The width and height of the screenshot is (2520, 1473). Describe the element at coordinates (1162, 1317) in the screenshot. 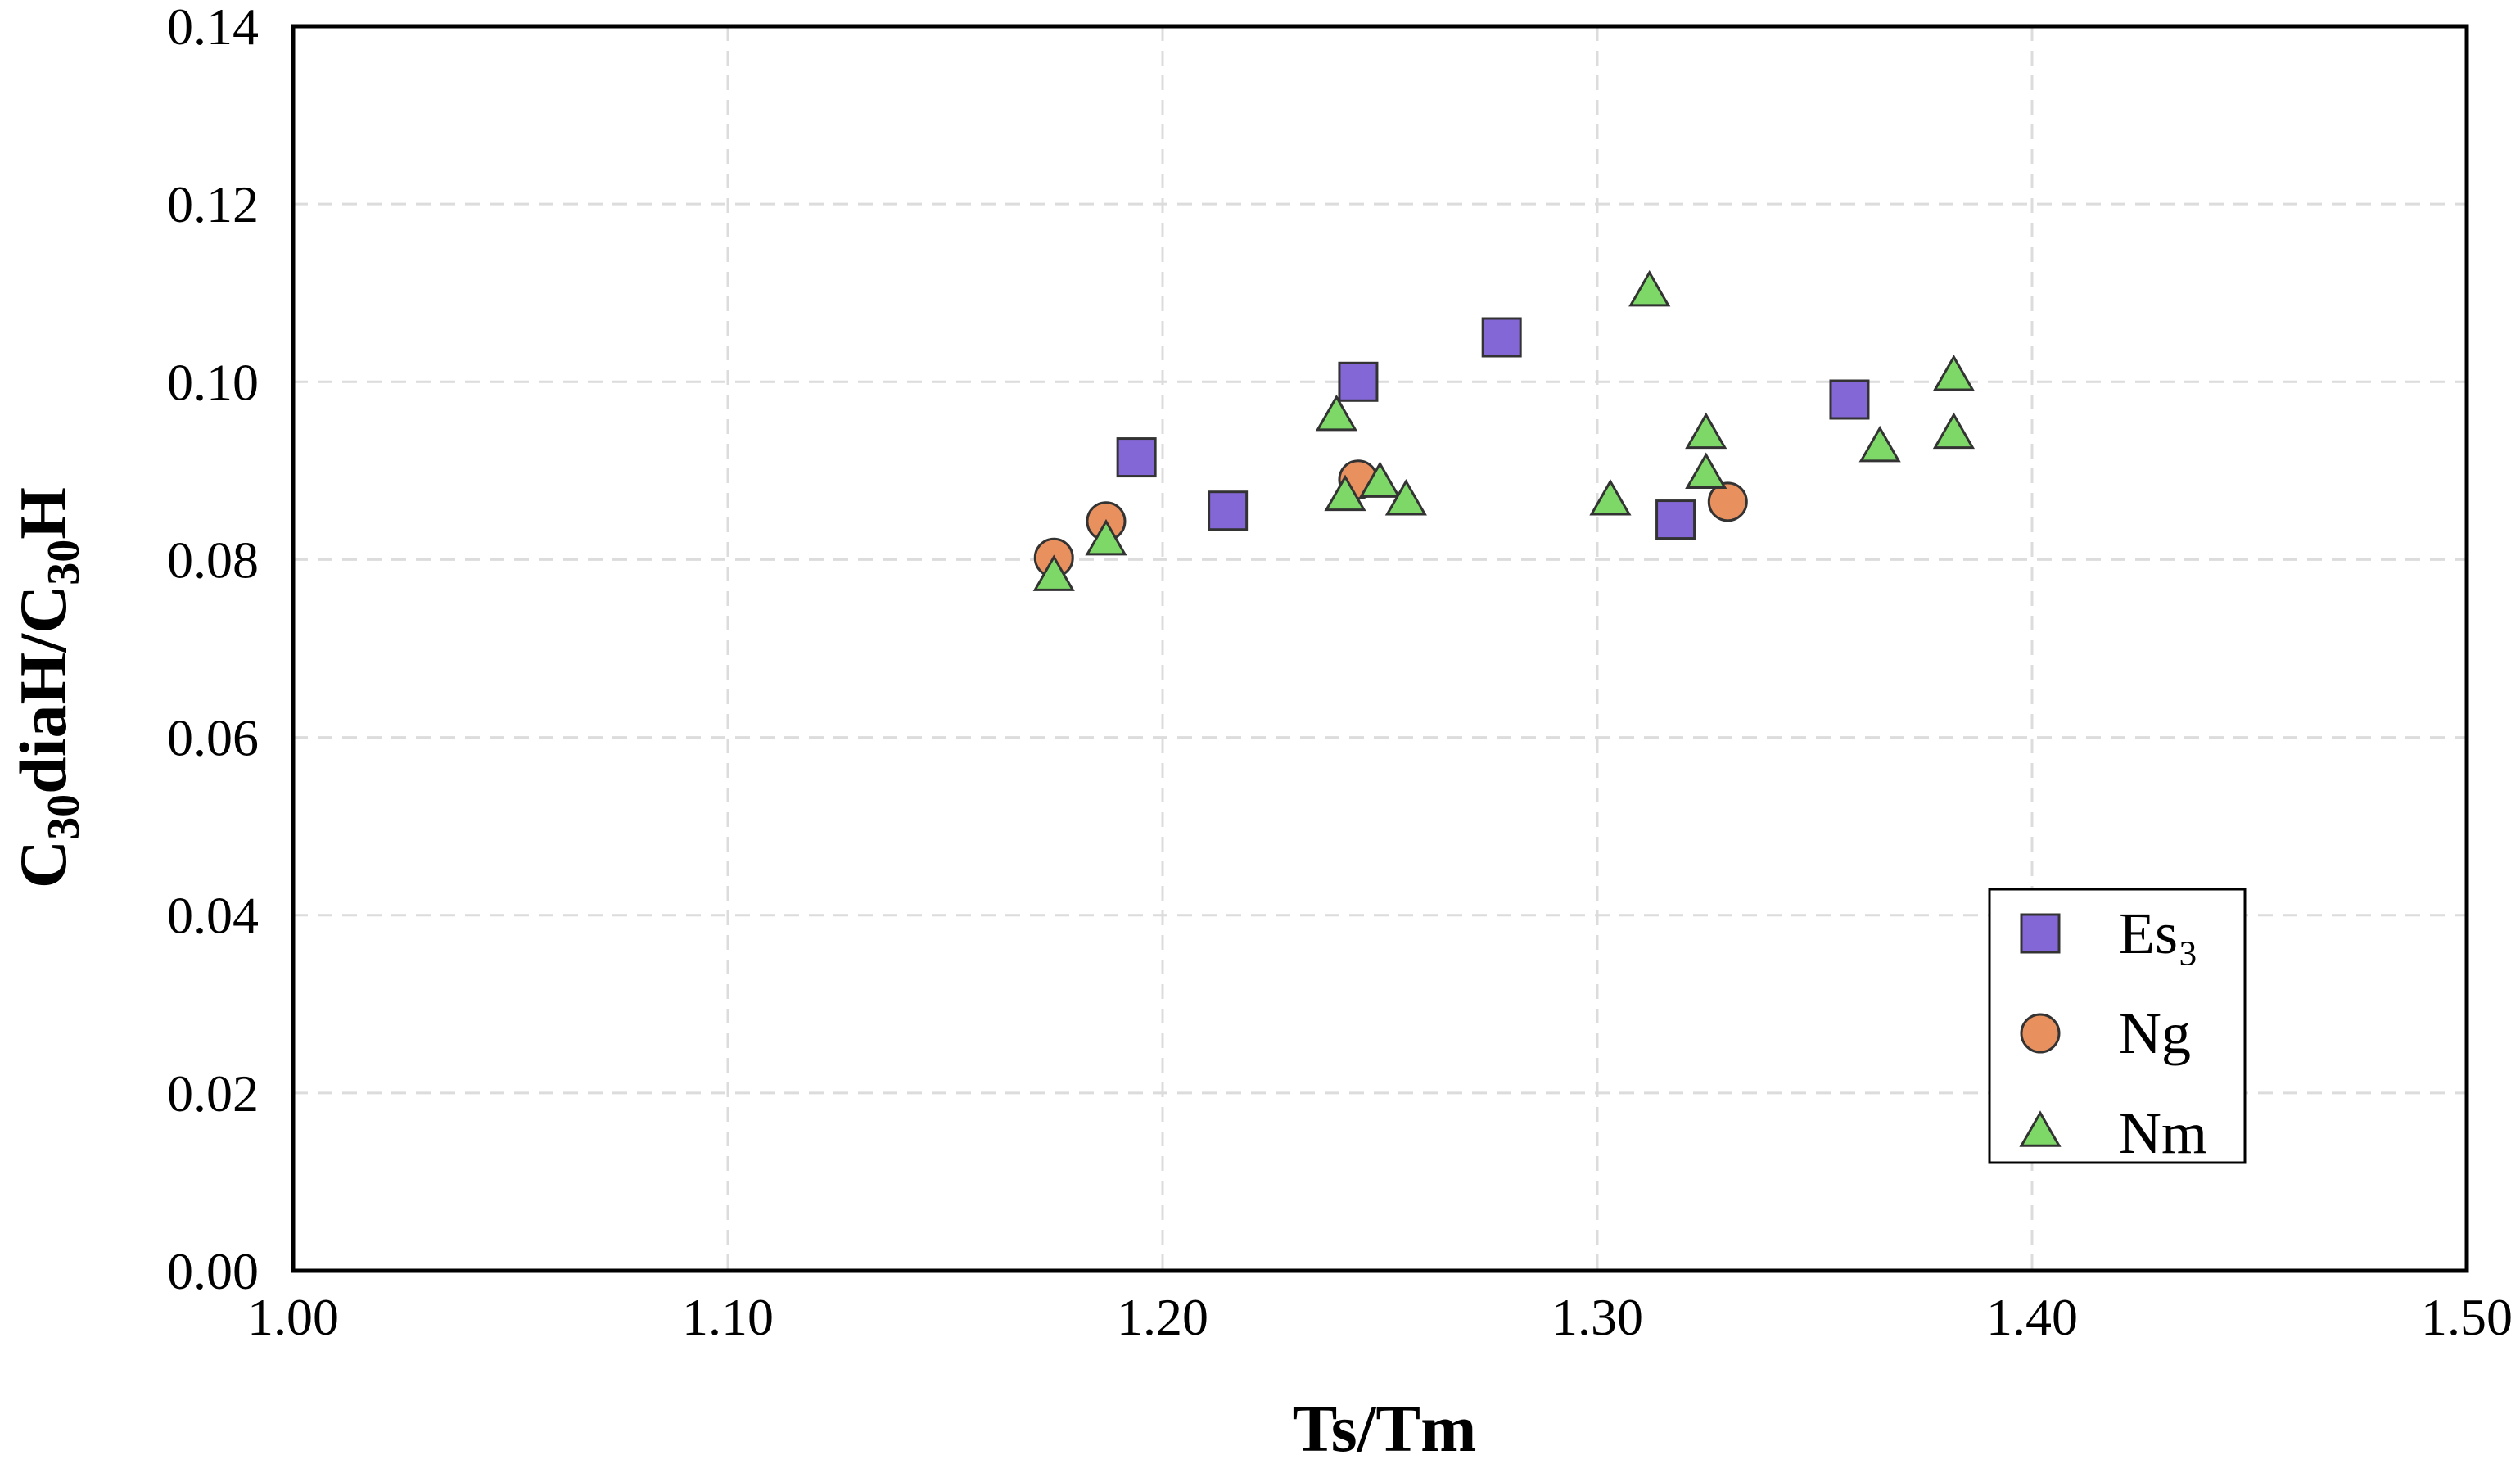

I see `x-tick-label: 1.20` at that location.